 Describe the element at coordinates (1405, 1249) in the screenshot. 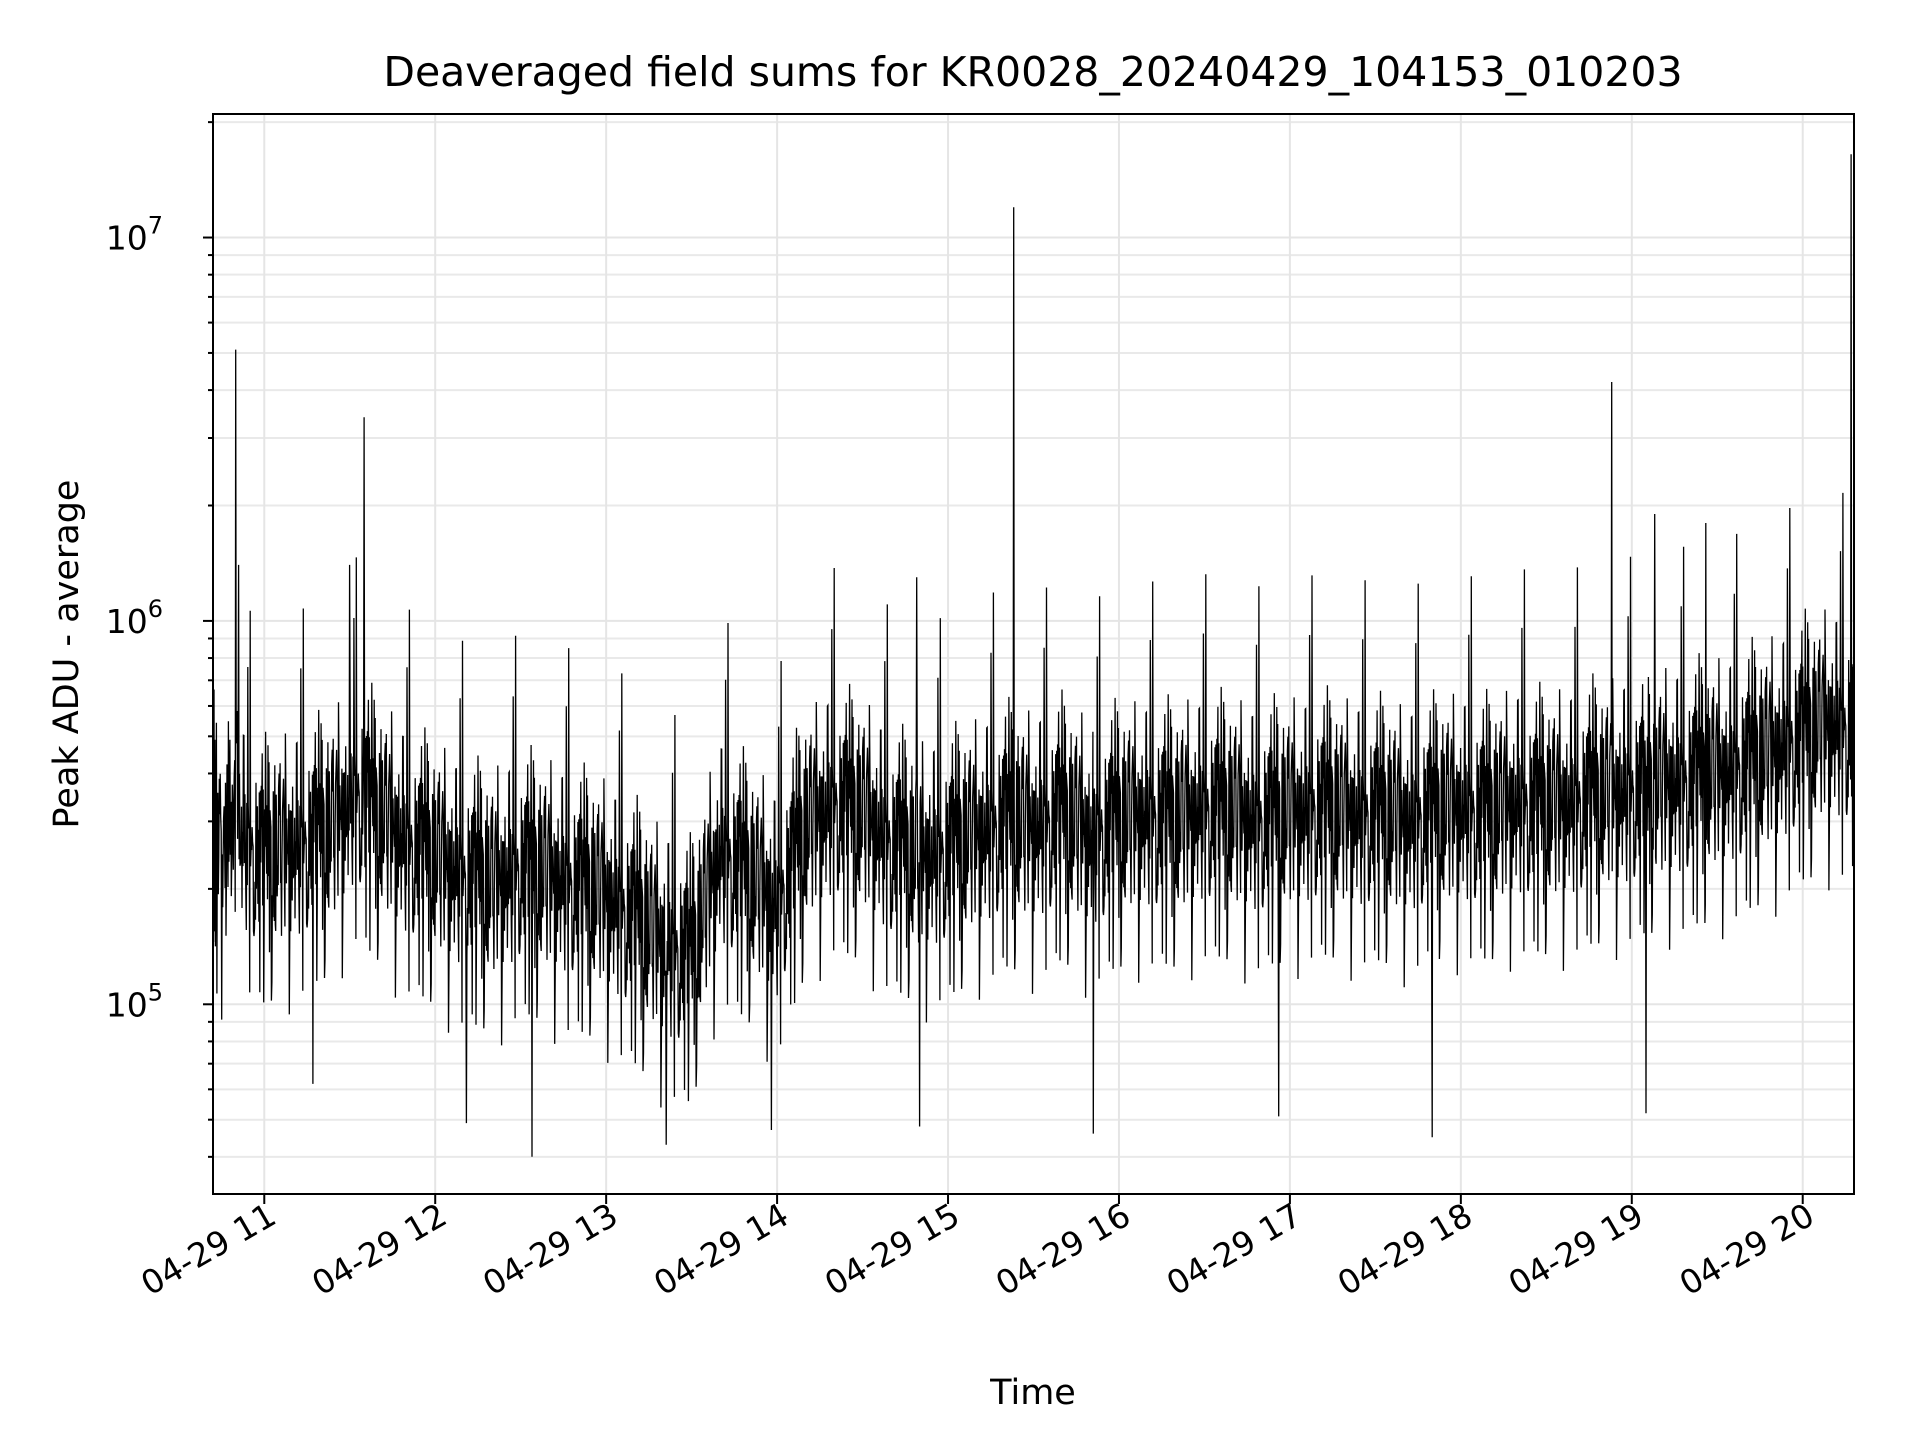

I see `x-tick-label: 04-29 18` at that location.